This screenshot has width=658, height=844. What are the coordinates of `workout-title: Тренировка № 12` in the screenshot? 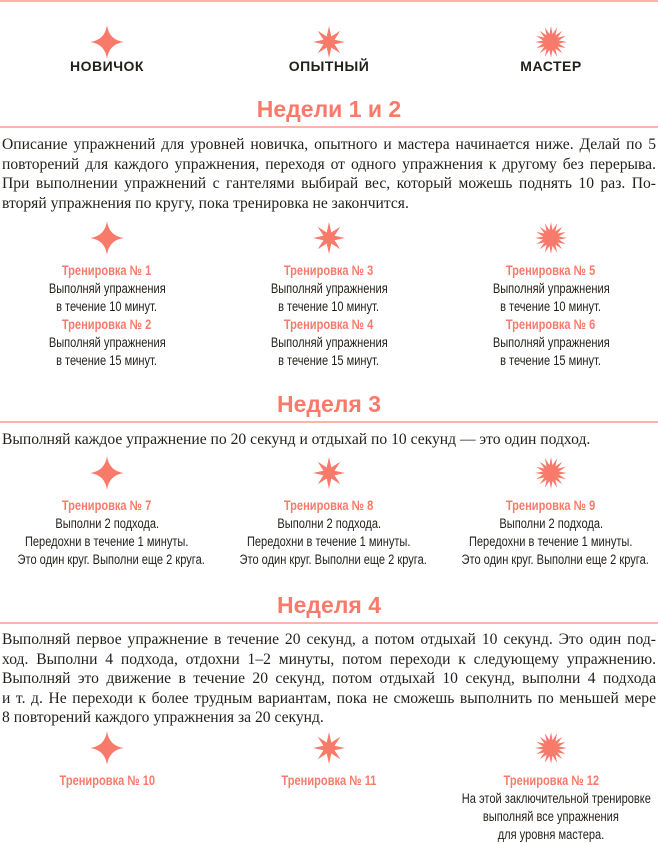 It's located at (549, 781).